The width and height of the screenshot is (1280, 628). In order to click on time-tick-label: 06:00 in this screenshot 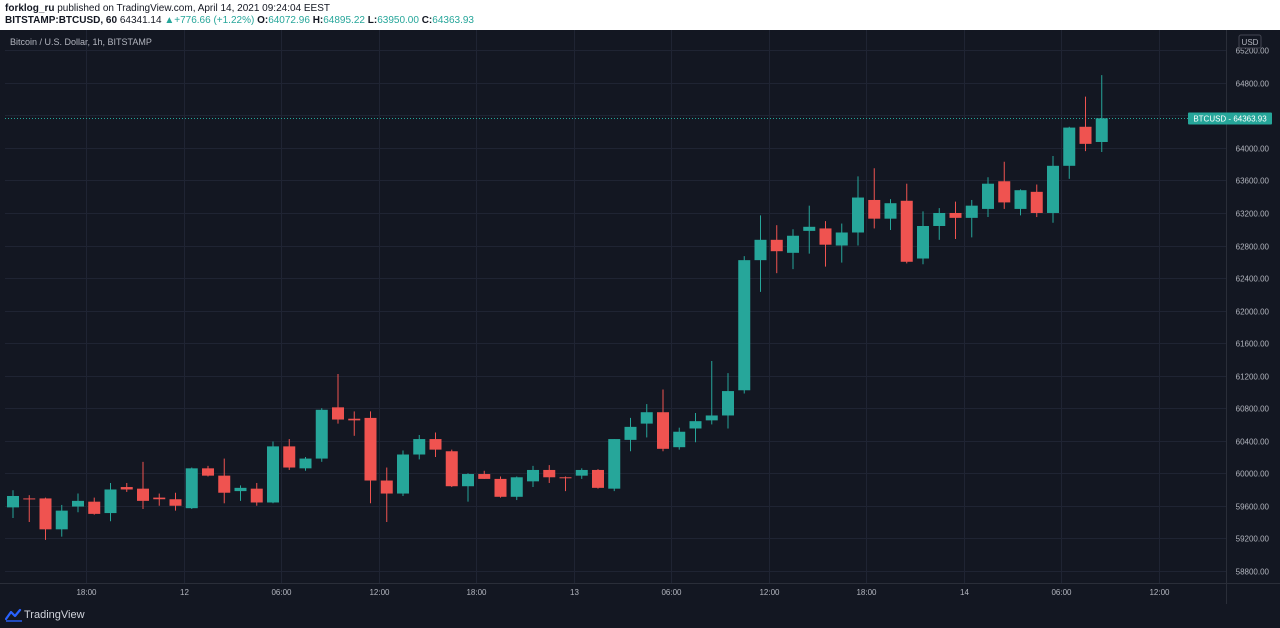, I will do `click(671, 592)`.